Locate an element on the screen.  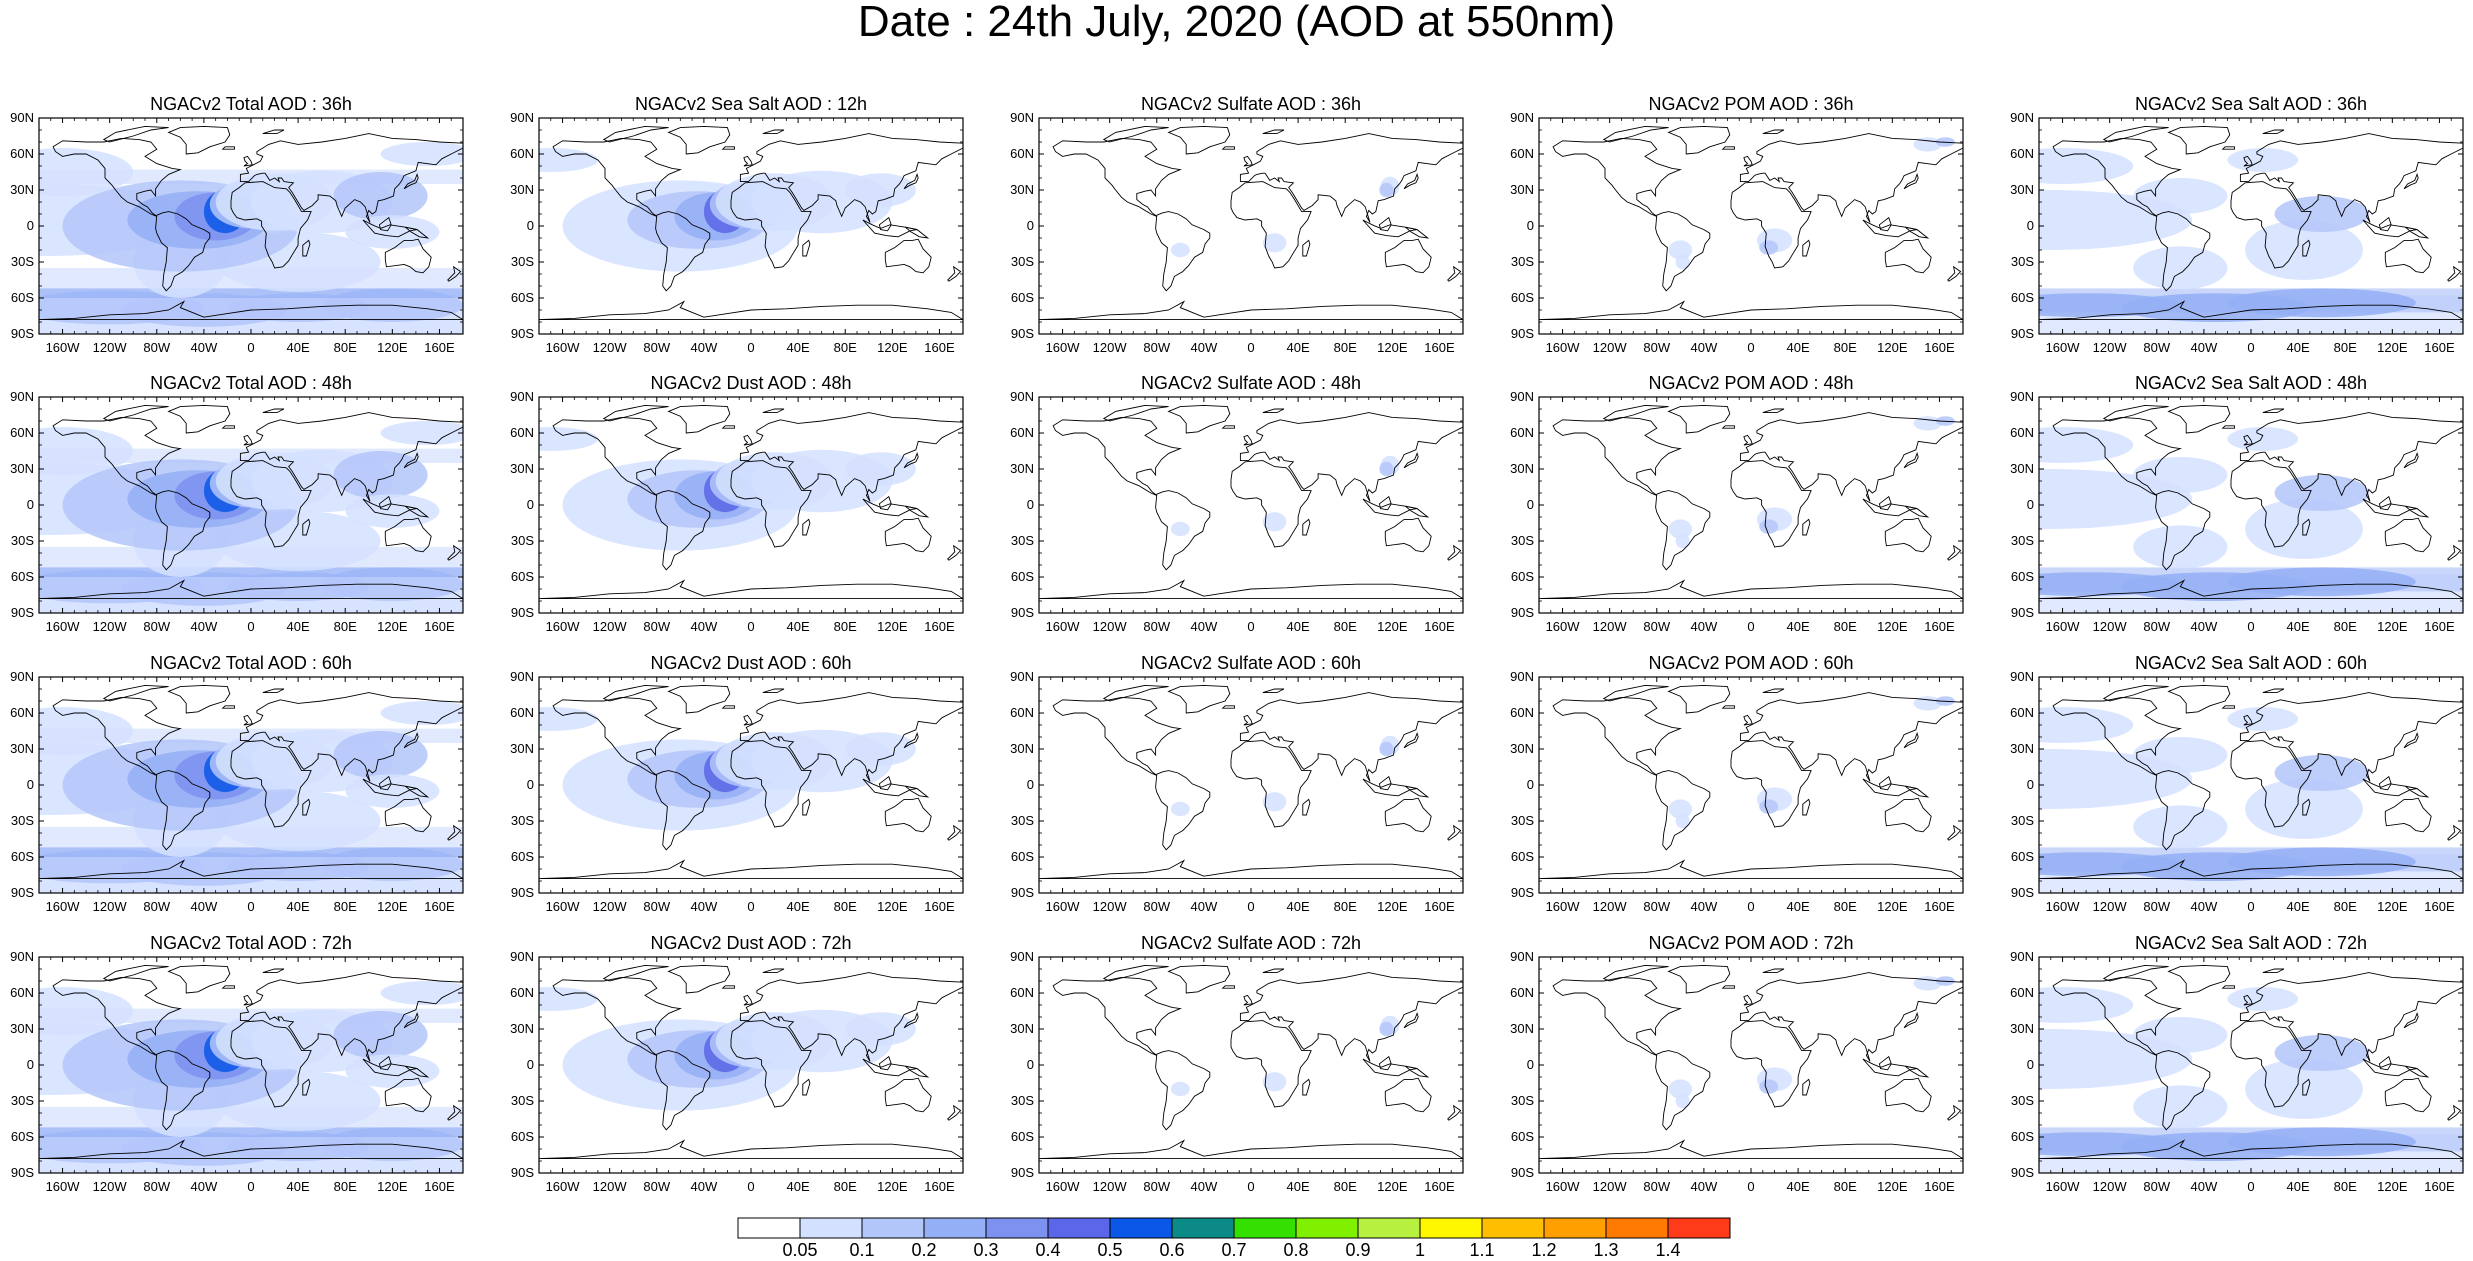
colorbar-label: 0.3 is located at coordinates (985, 1250).